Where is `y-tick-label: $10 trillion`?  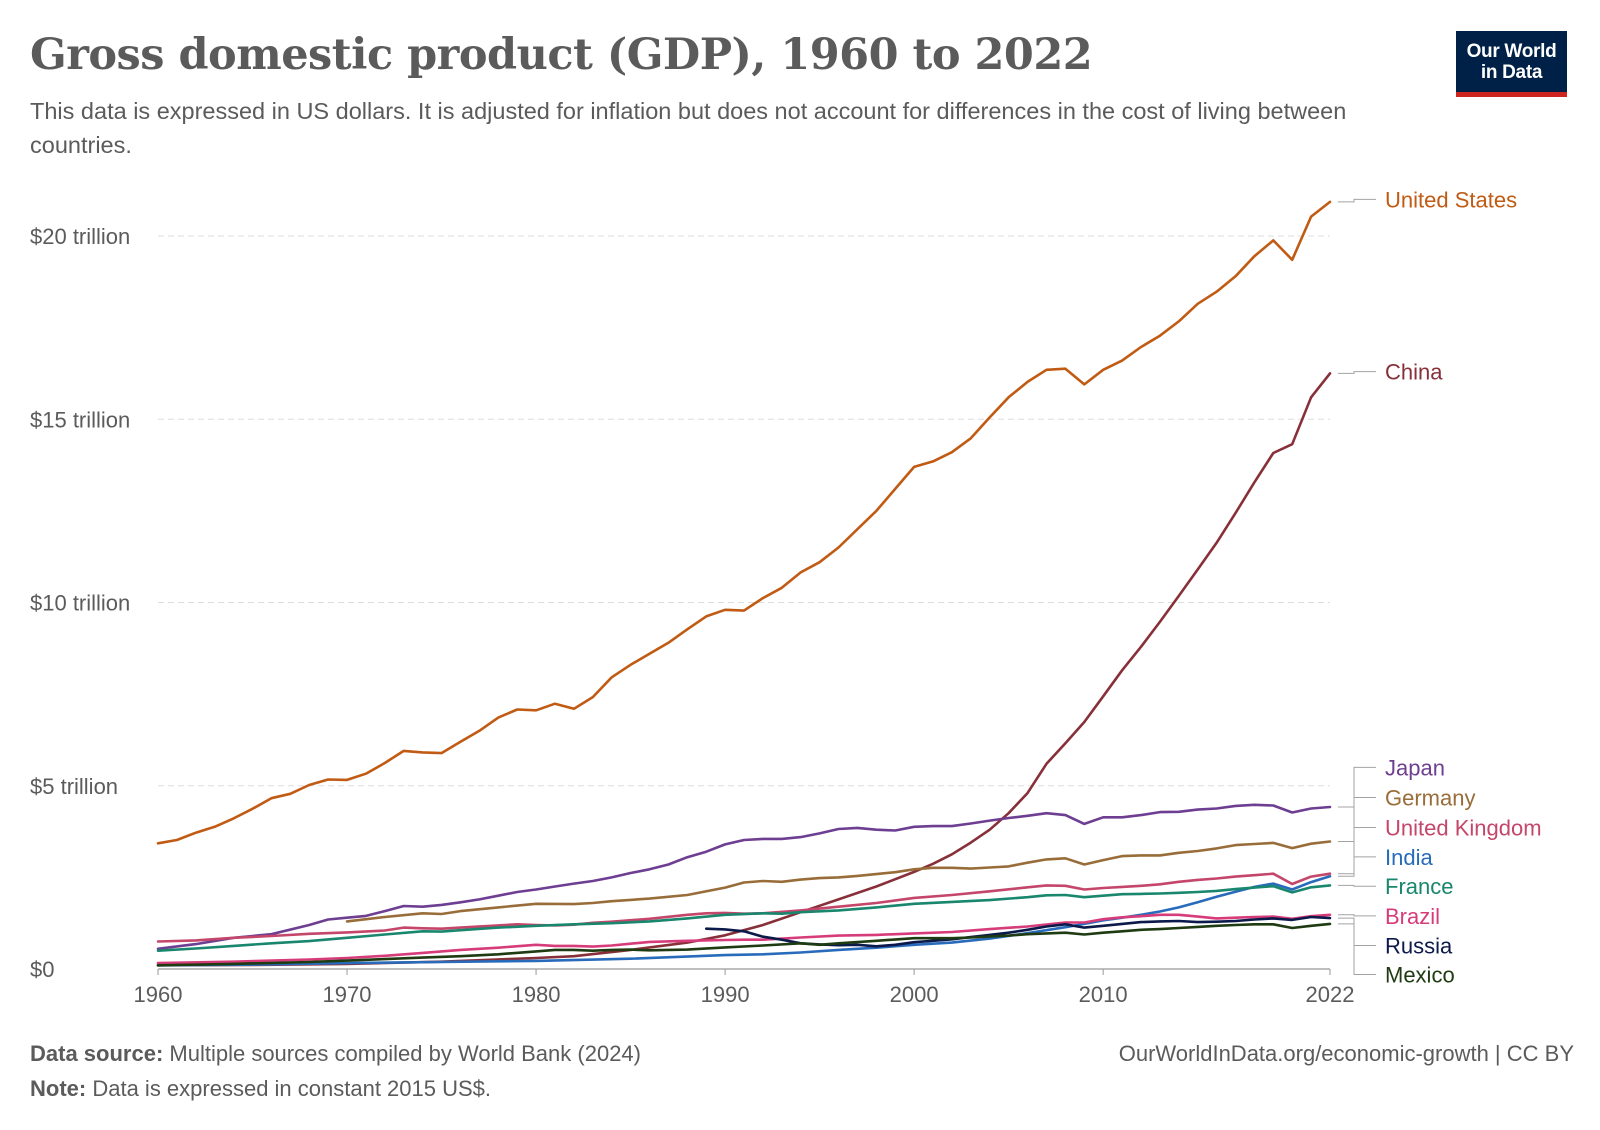 y-tick-label: $10 trillion is located at coordinates (80, 603).